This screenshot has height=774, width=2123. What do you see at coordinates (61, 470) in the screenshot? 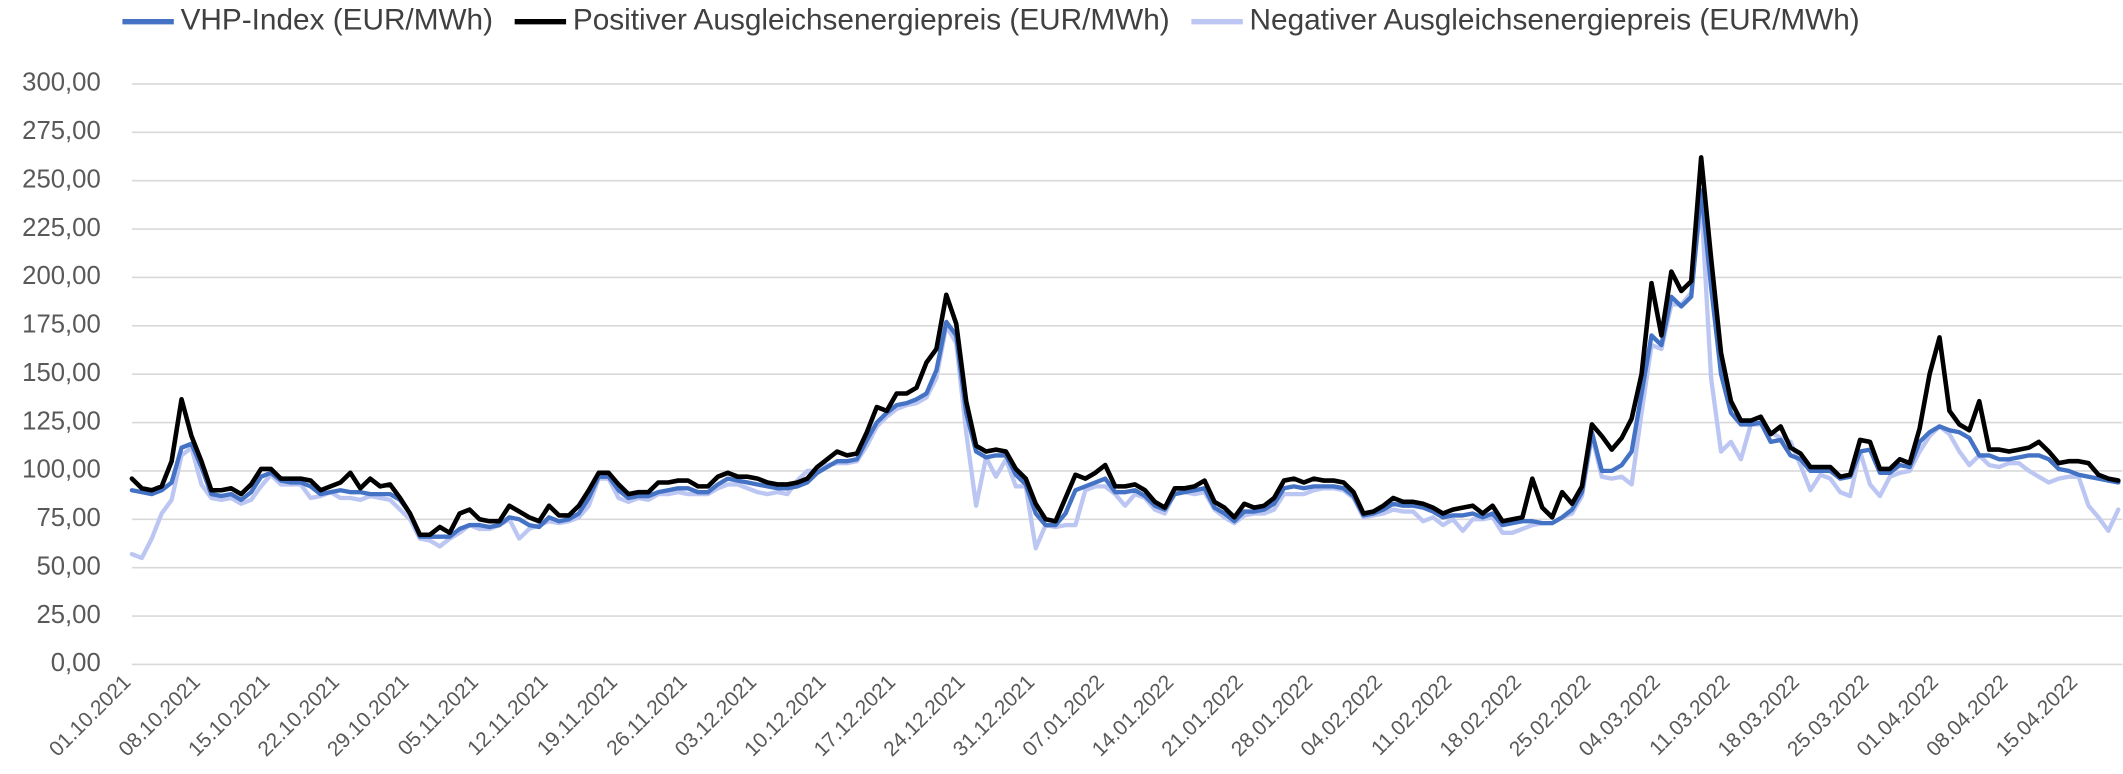
I see `y-tick-label: 100,00` at bounding box center [61, 470].